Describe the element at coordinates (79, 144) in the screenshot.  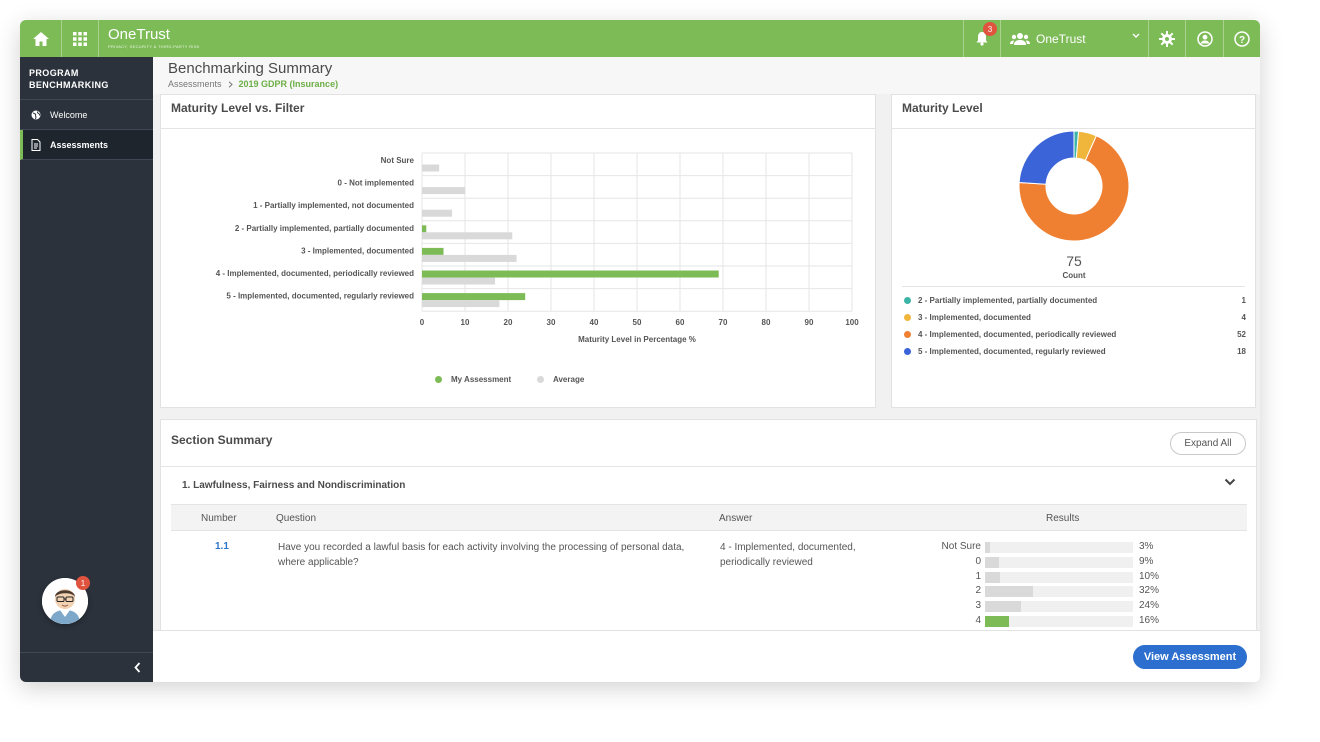
I see `sidebar-item-label: Assessments` at that location.